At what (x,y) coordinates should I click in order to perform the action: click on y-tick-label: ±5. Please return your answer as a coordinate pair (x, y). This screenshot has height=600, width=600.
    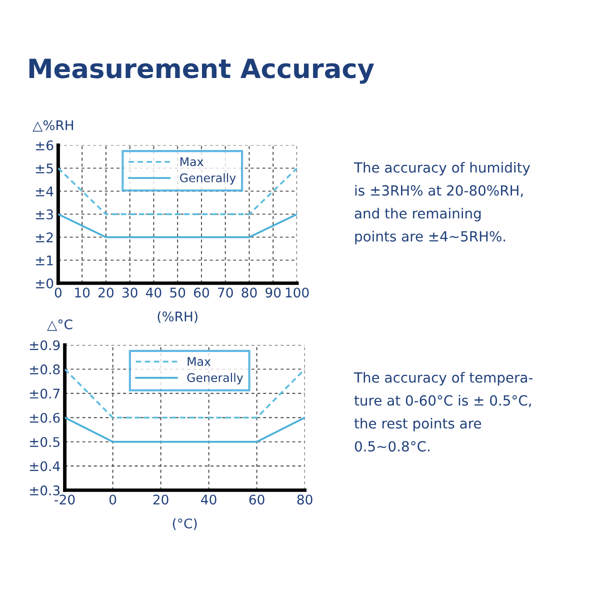
    Looking at the image, I should click on (44, 169).